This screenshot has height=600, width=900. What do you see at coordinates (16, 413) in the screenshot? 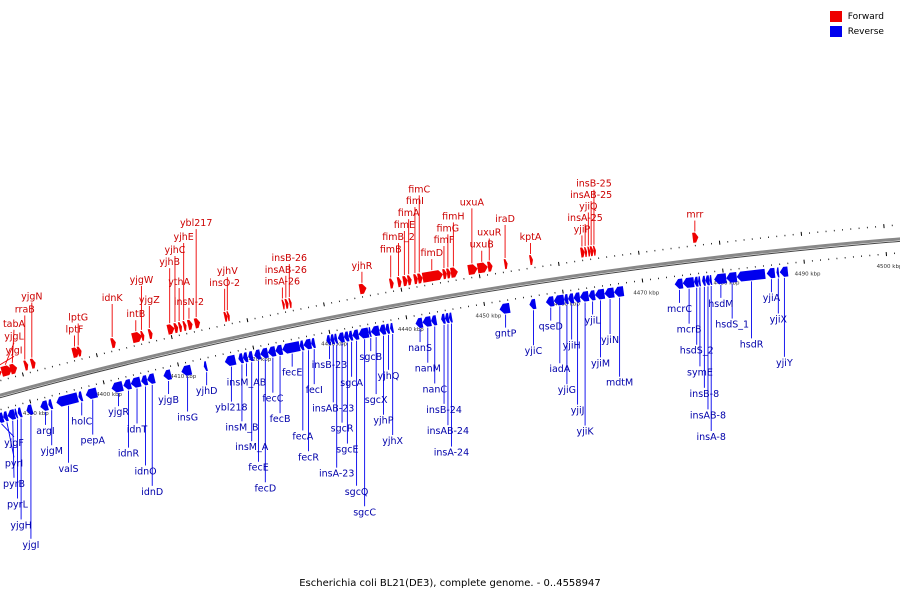
I see `gene-arrow-pyrL` at bounding box center [16, 413].